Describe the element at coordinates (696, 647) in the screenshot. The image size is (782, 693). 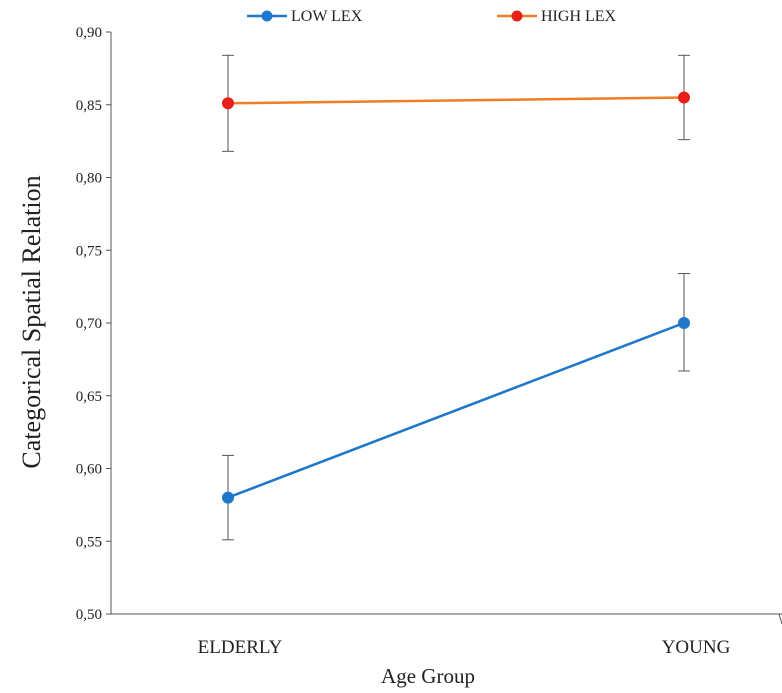
I see `x-category-label: YOUNG` at that location.